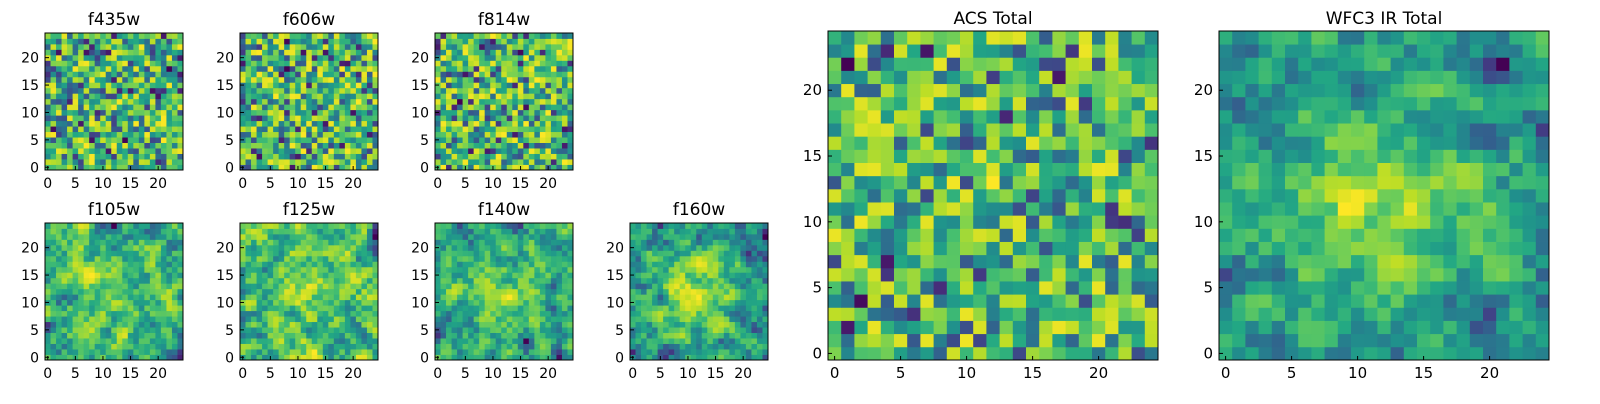 This screenshot has width=1600, height=404. I want to click on heatmap-cells, so click(309, 101).